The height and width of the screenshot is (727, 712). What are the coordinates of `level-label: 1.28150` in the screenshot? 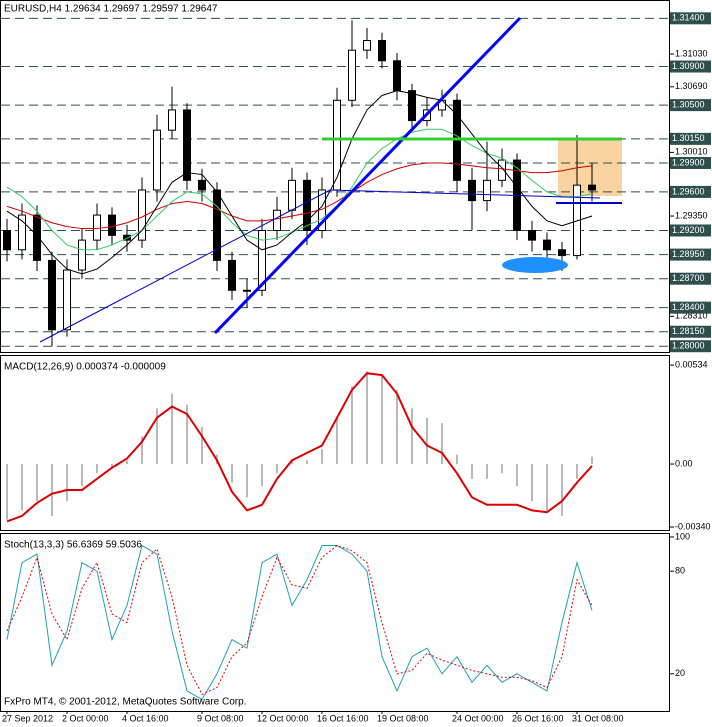 It's located at (688, 331).